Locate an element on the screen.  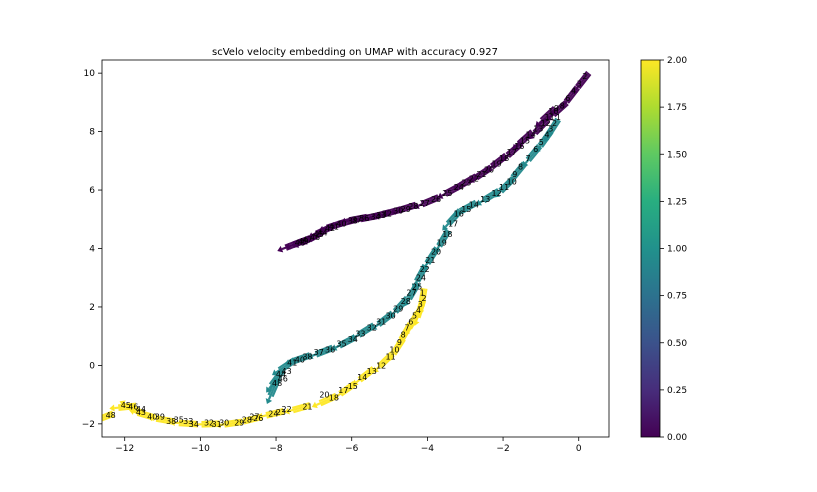
cell-label: 48 is located at coordinates (111, 415).